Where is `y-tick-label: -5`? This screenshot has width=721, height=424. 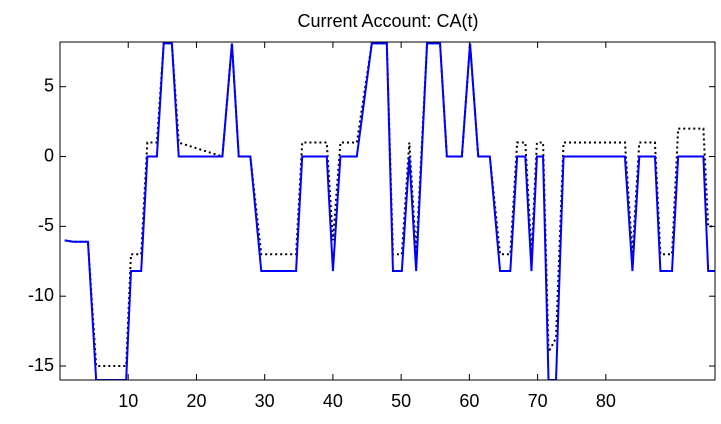 y-tick-label: -5 is located at coordinates (46, 225).